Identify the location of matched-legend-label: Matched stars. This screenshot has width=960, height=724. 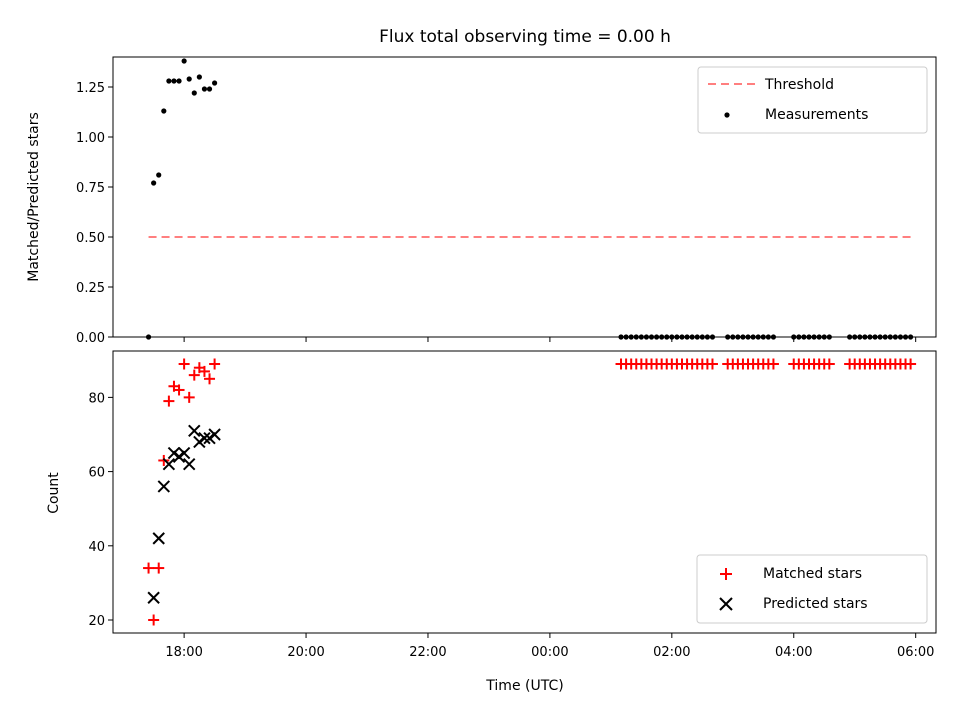
(812, 574).